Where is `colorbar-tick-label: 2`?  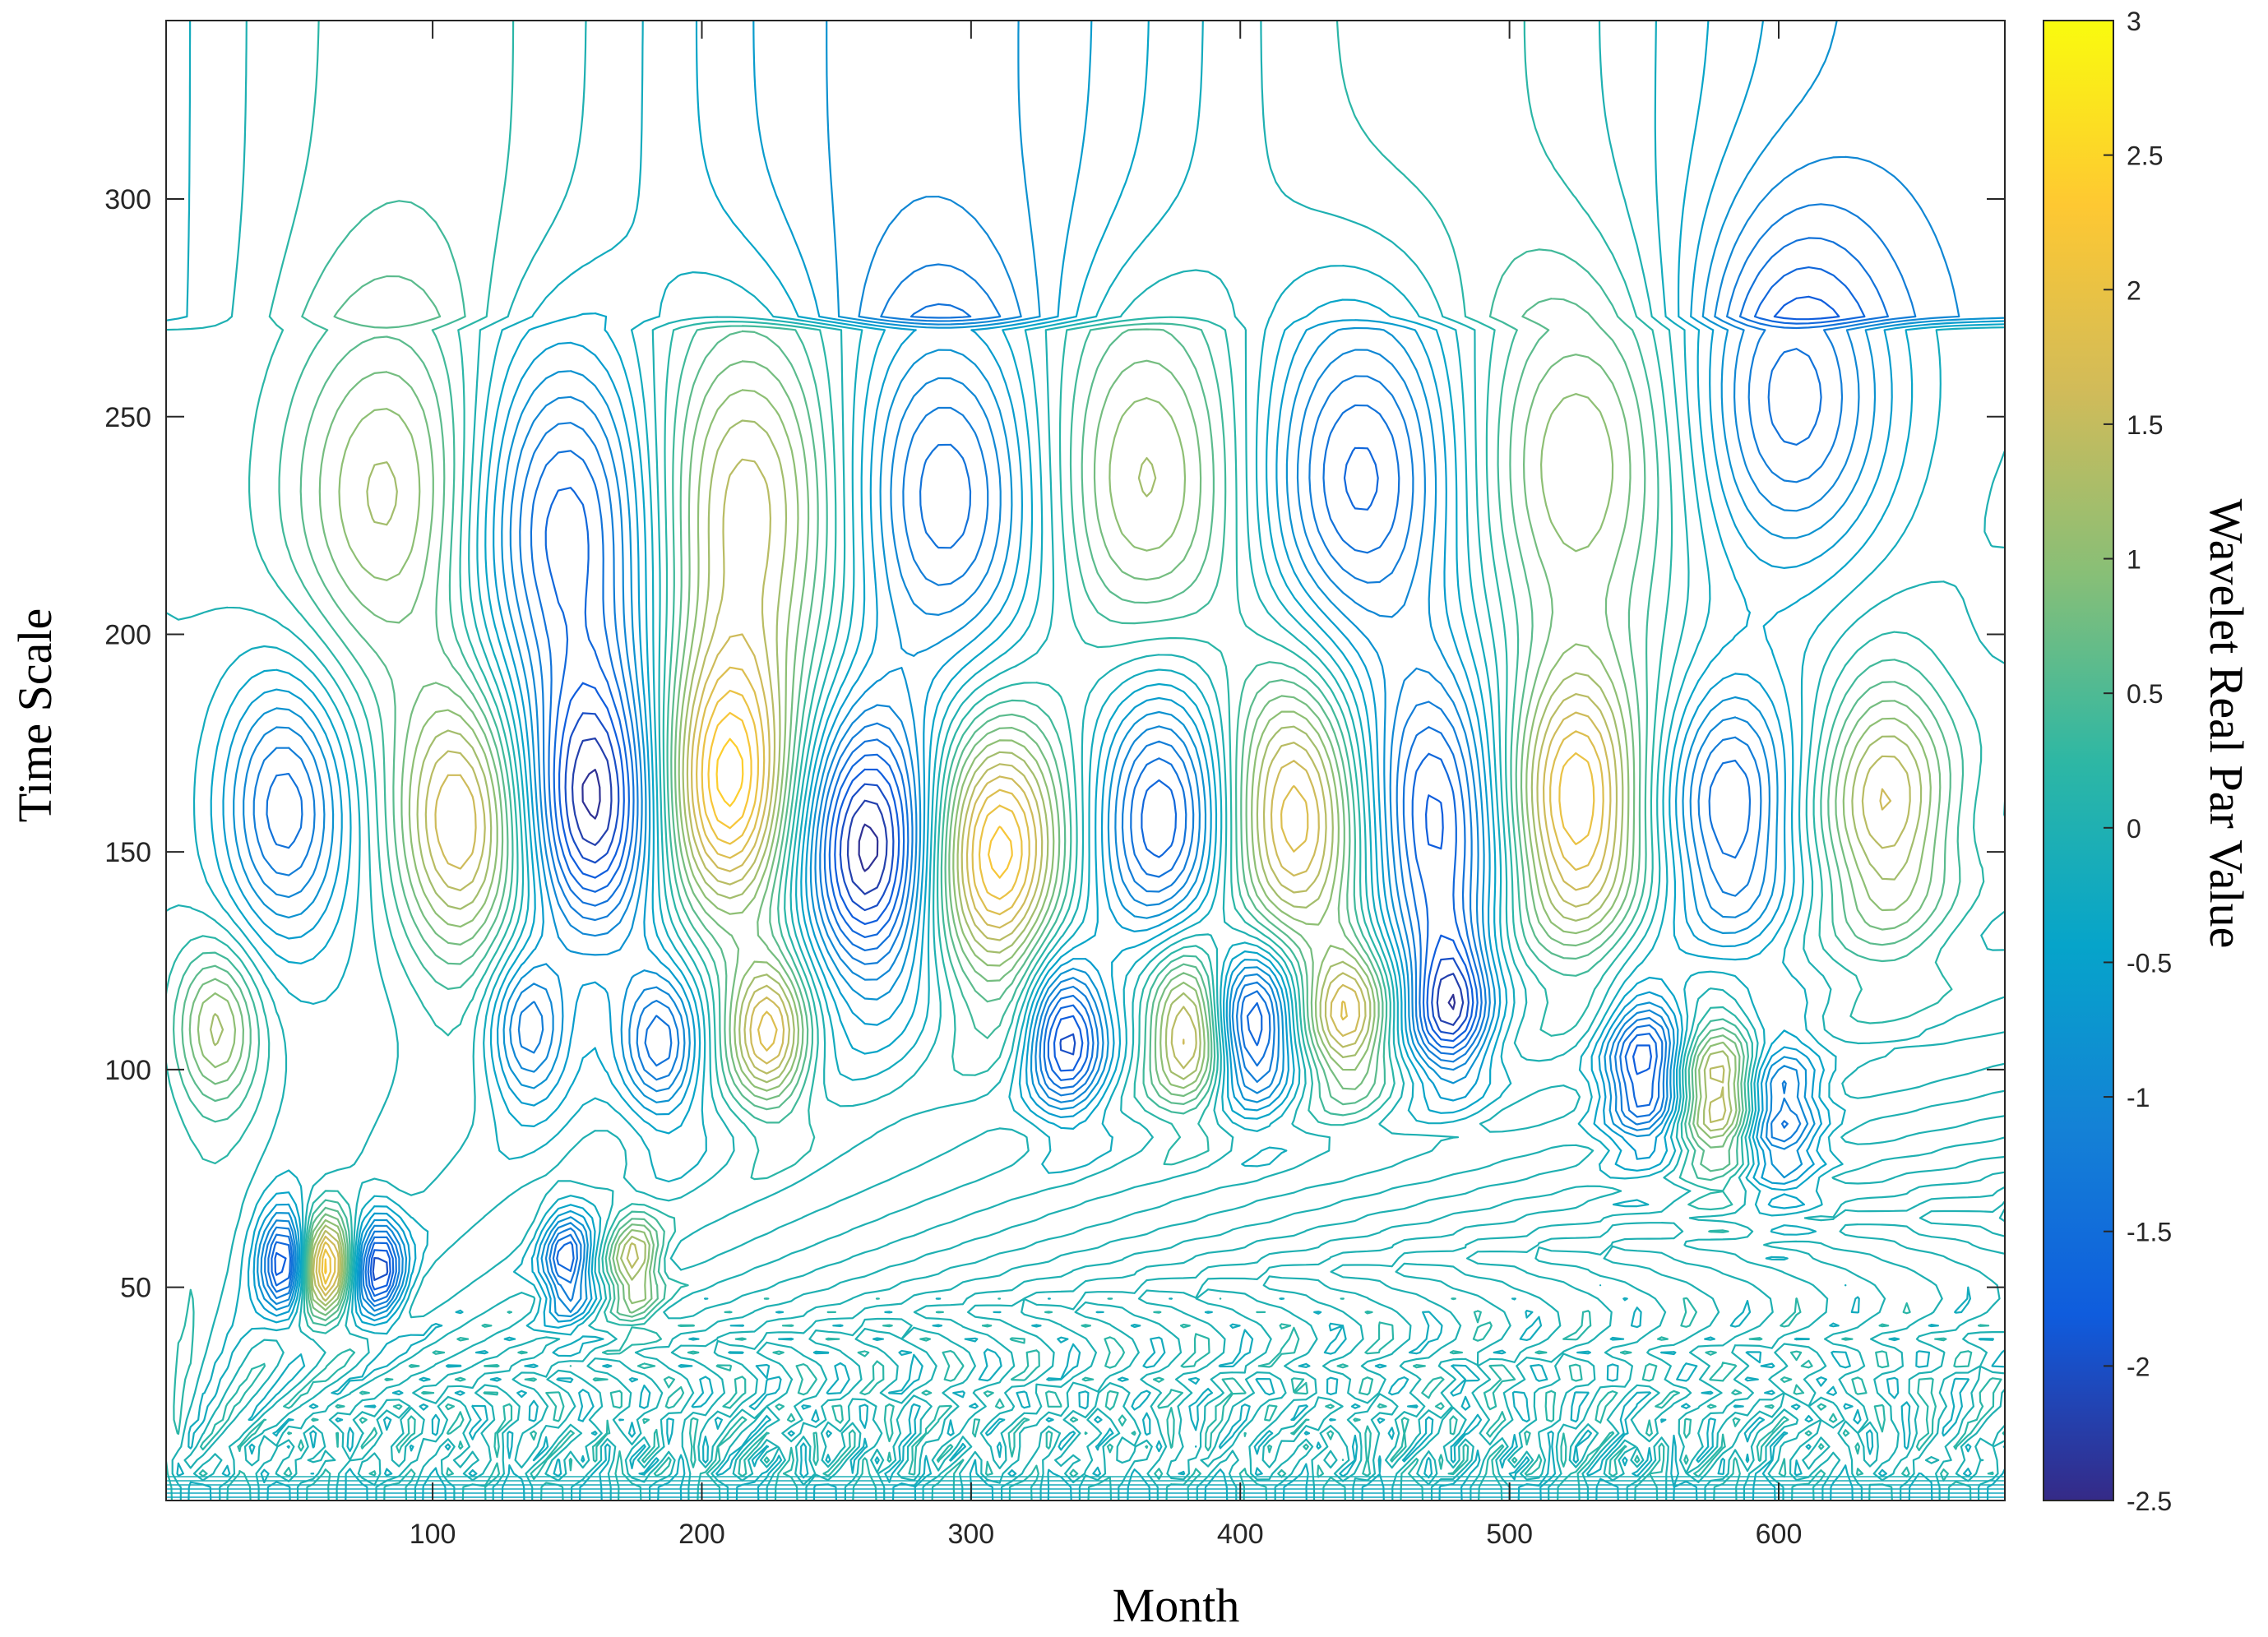
colorbar-tick-label: 2 is located at coordinates (2134, 290).